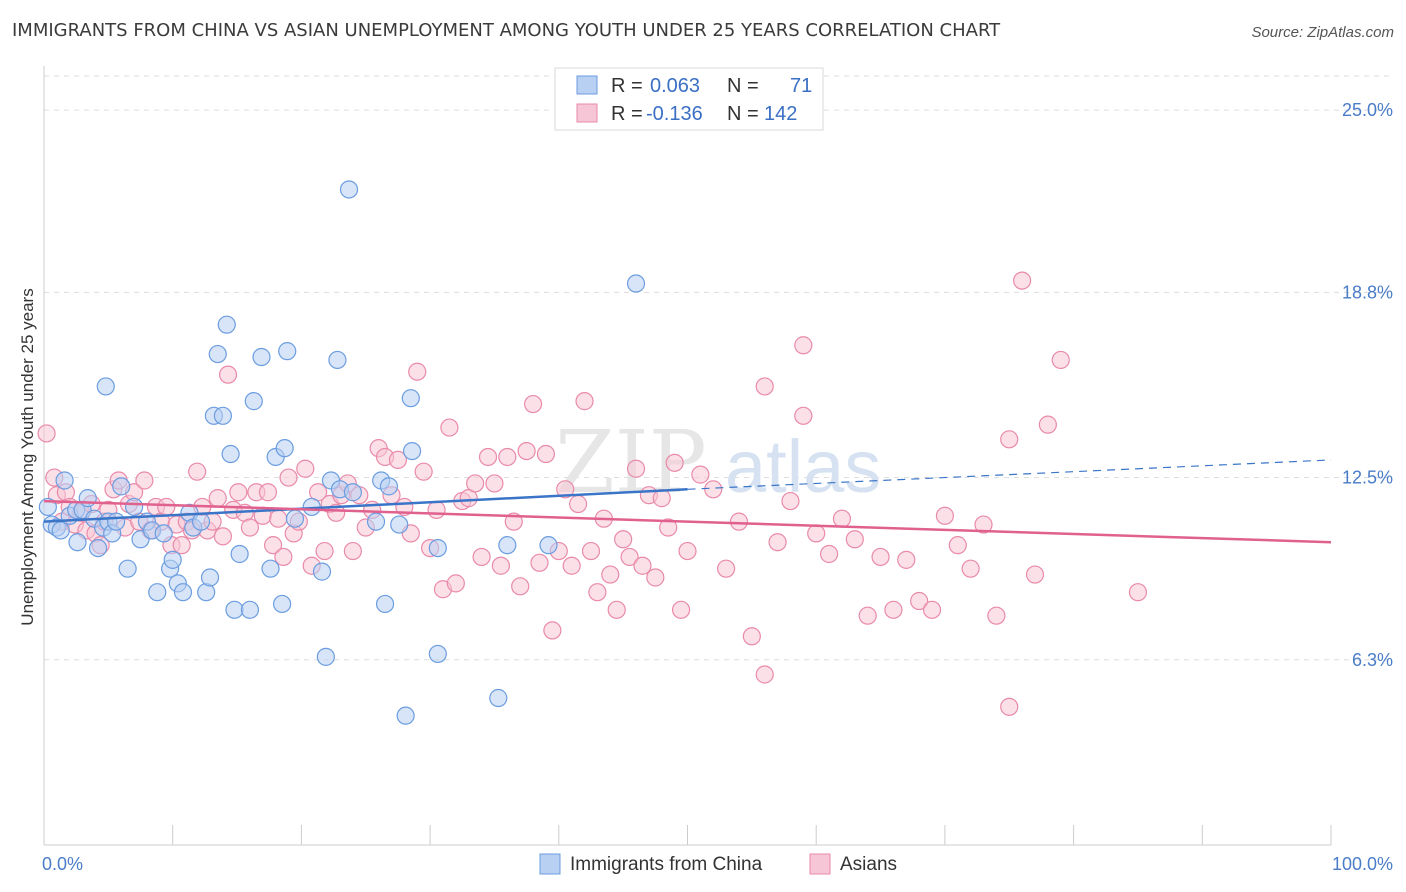  I want to click on legend-r-value-1: 0.063, so click(675, 86).